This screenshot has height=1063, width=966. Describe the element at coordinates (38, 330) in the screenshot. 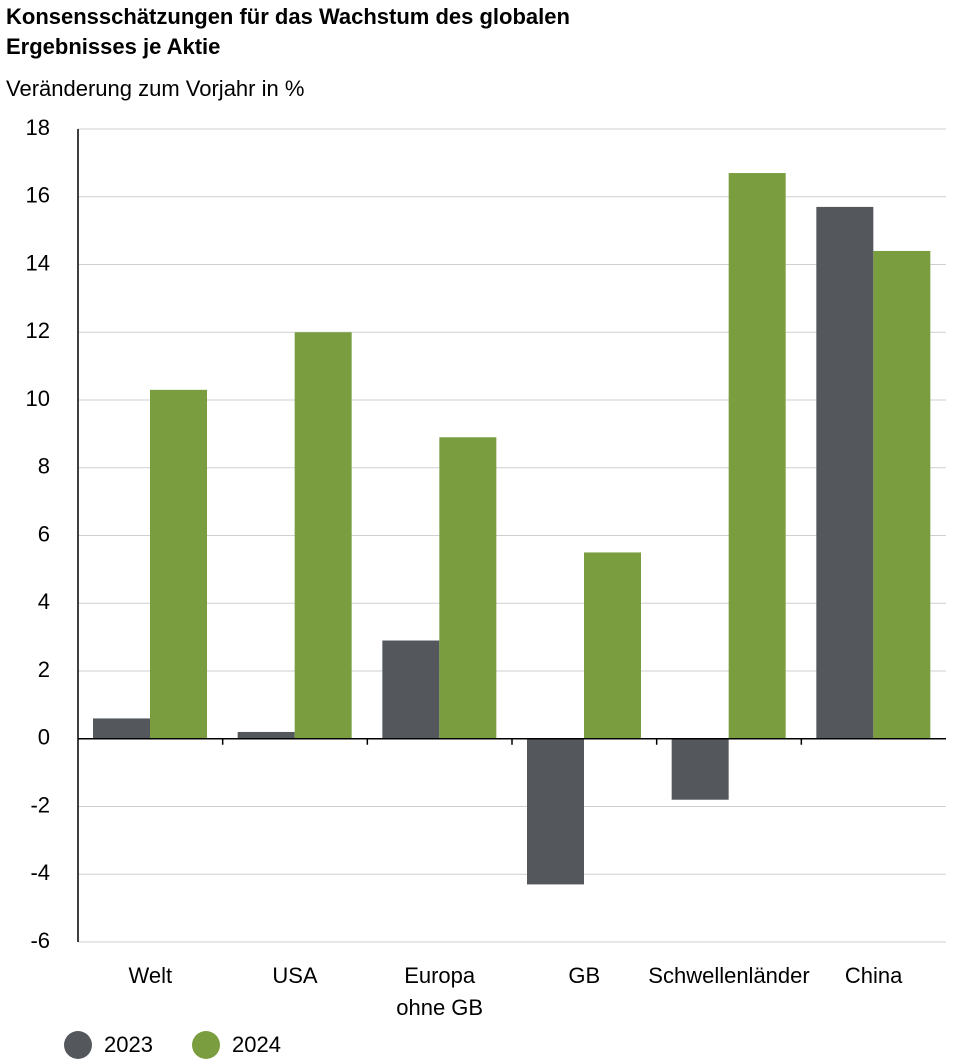

I see `y-tick-label: 12` at that location.